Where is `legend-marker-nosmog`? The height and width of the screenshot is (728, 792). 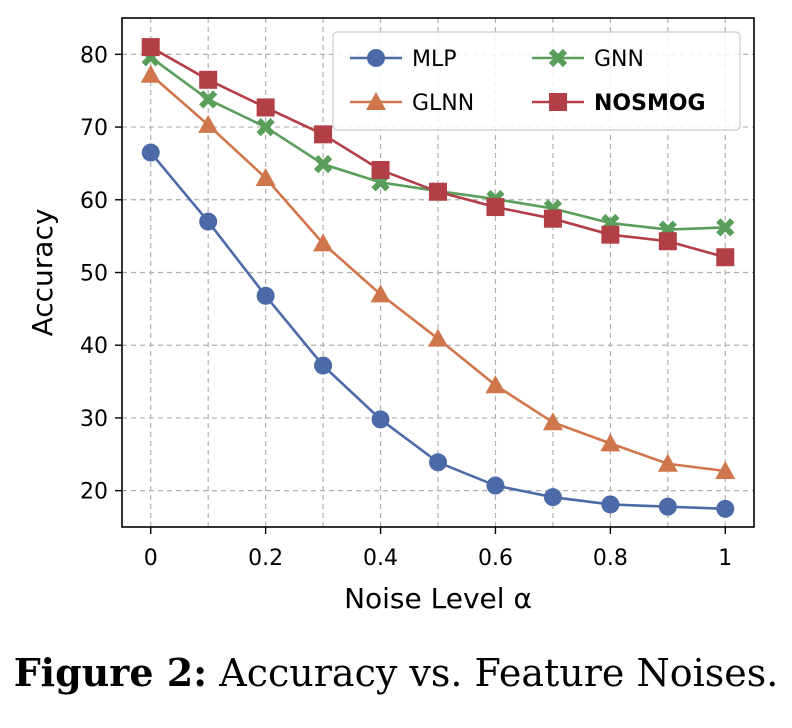 legend-marker-nosmog is located at coordinates (558, 102).